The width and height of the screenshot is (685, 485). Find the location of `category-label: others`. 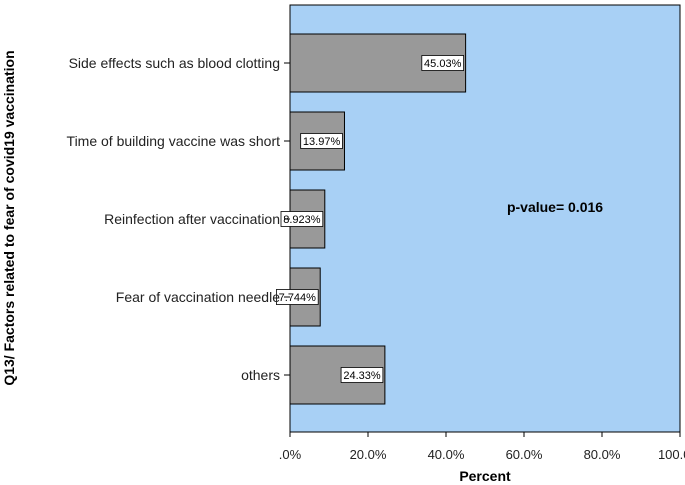

category-label: others is located at coordinates (260, 375).